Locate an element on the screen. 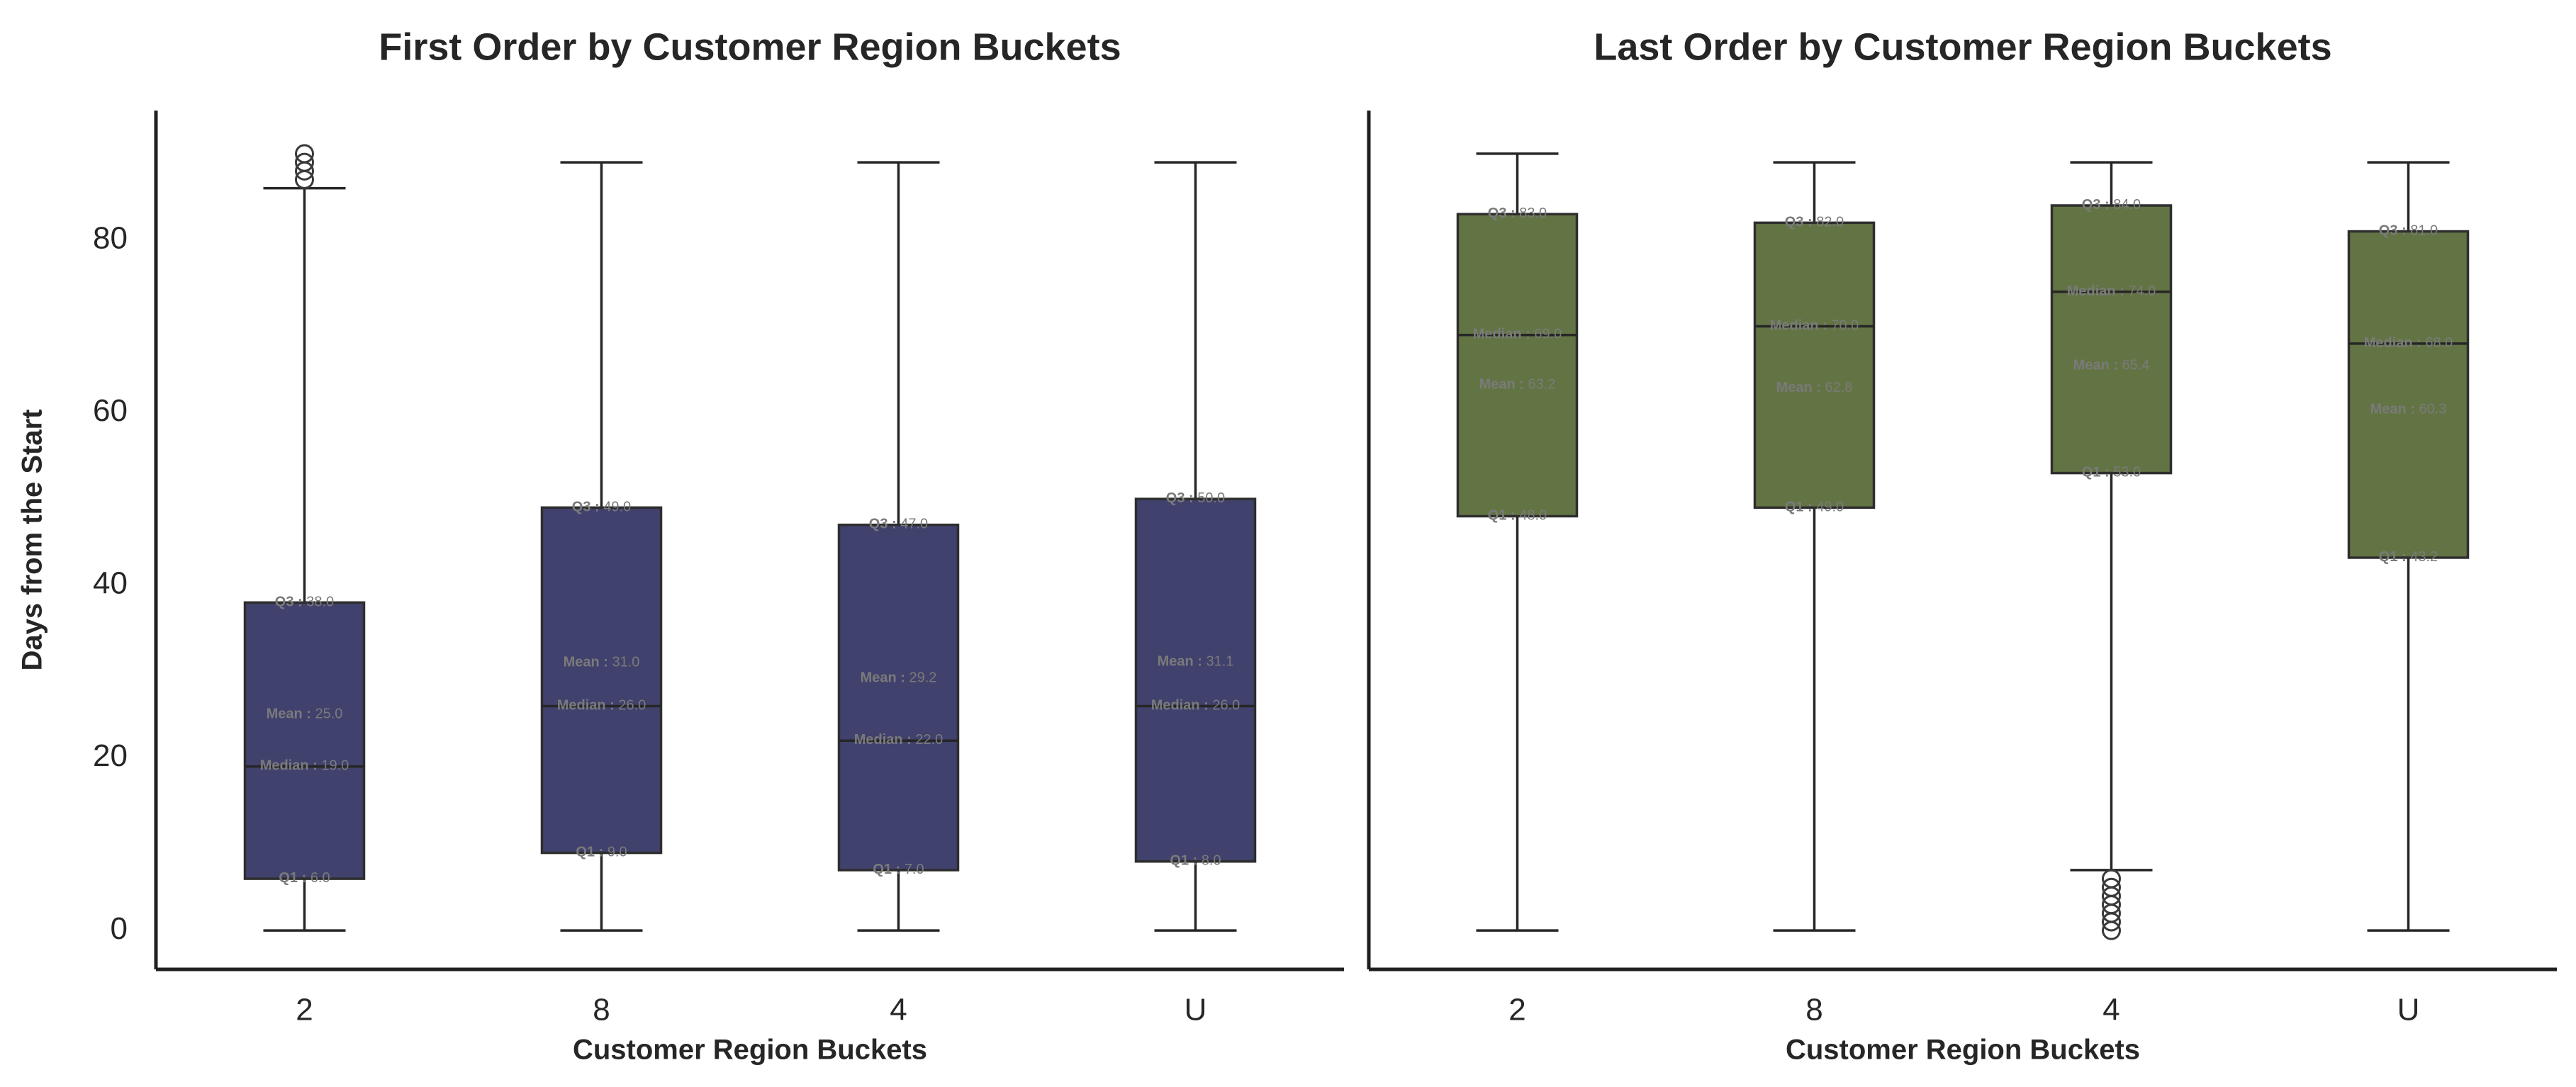  mean-label: Mean : 63.2 is located at coordinates (1518, 385).